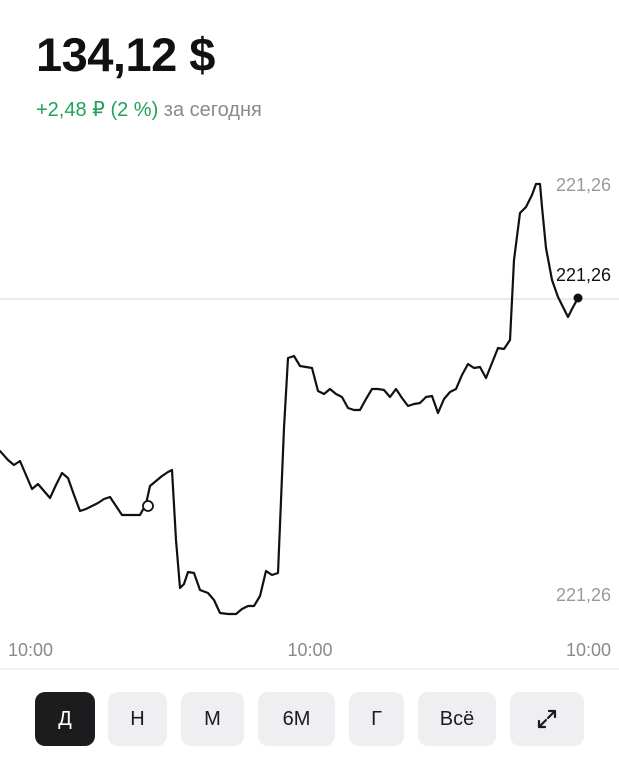 The height and width of the screenshot is (768, 619). I want to click on x-tick-label-left: 10:00, so click(30, 650).